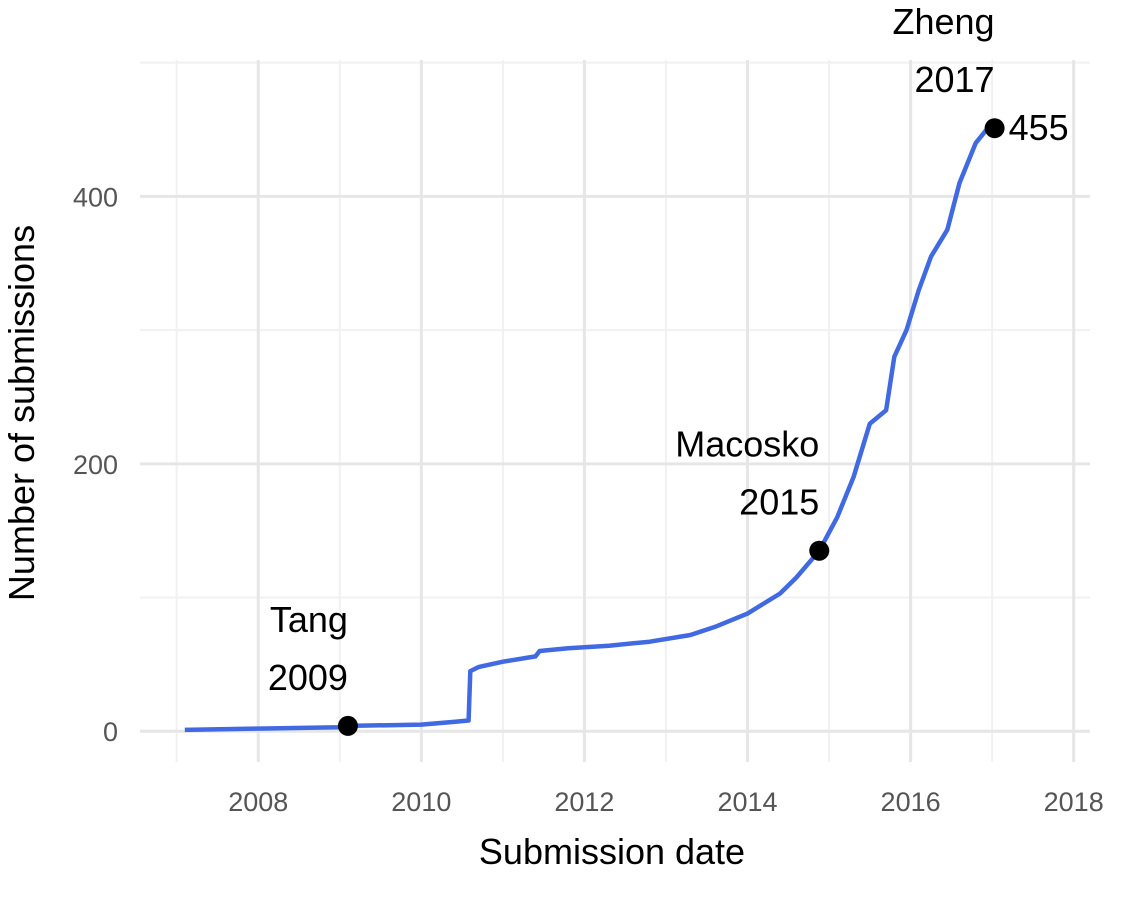 The width and height of the screenshot is (1128, 900). I want to click on y-axis-ticks: 0 200 400, so click(95, 464).